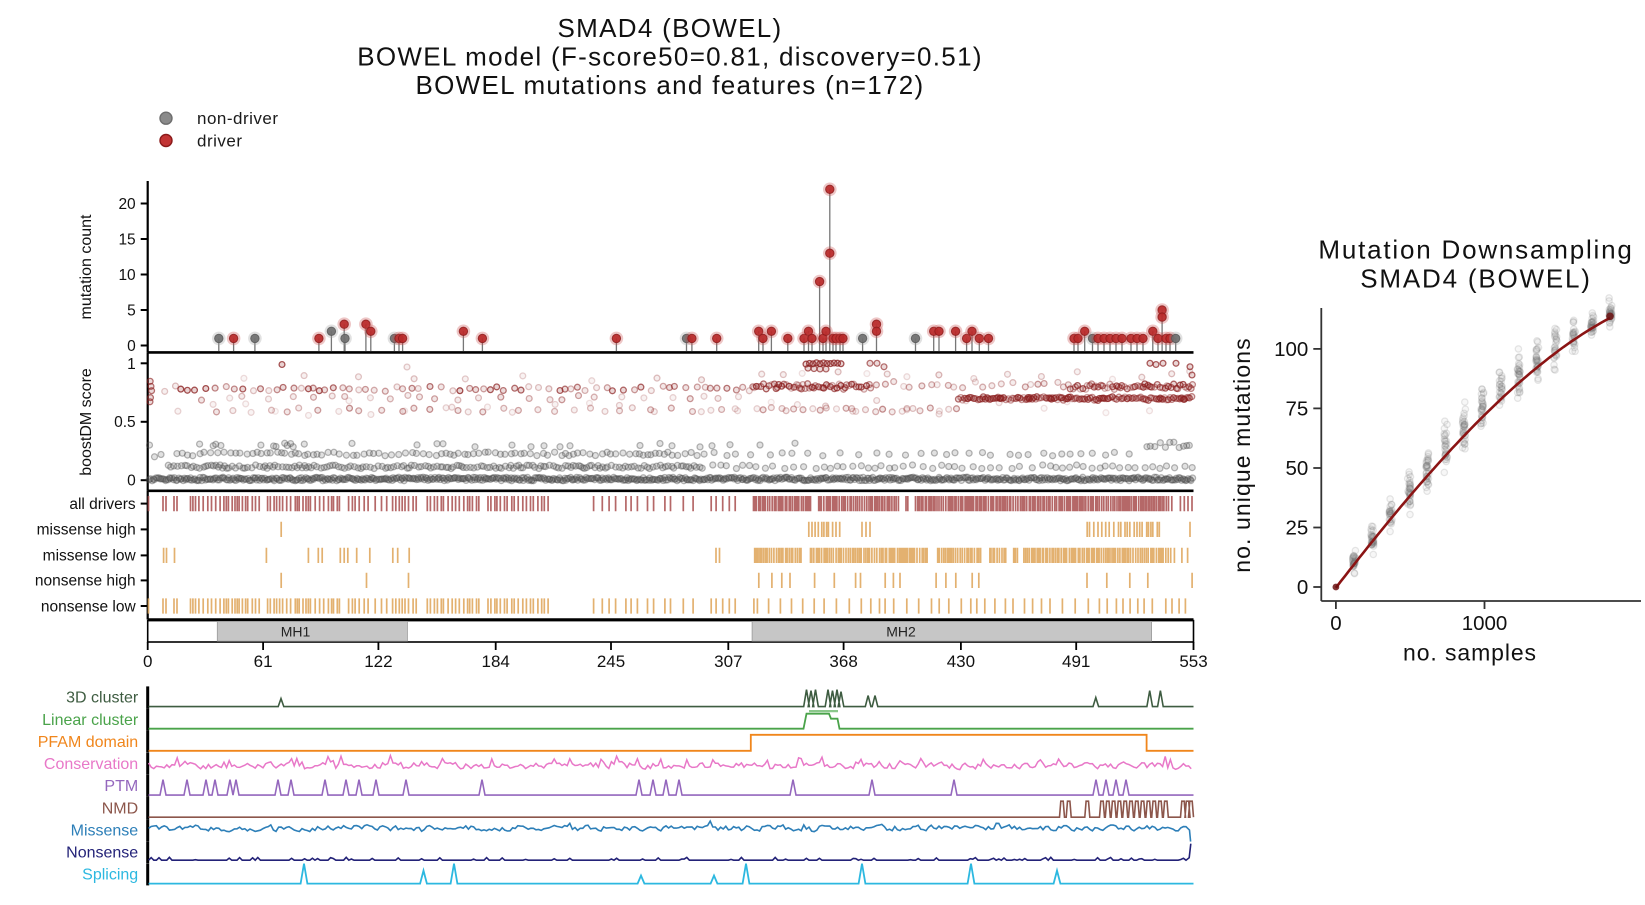  Describe the element at coordinates (669, 85) in the screenshot. I see `svg-text:BOWEL mutations and features (: BOWEL mutations and features (n=172)` at that location.